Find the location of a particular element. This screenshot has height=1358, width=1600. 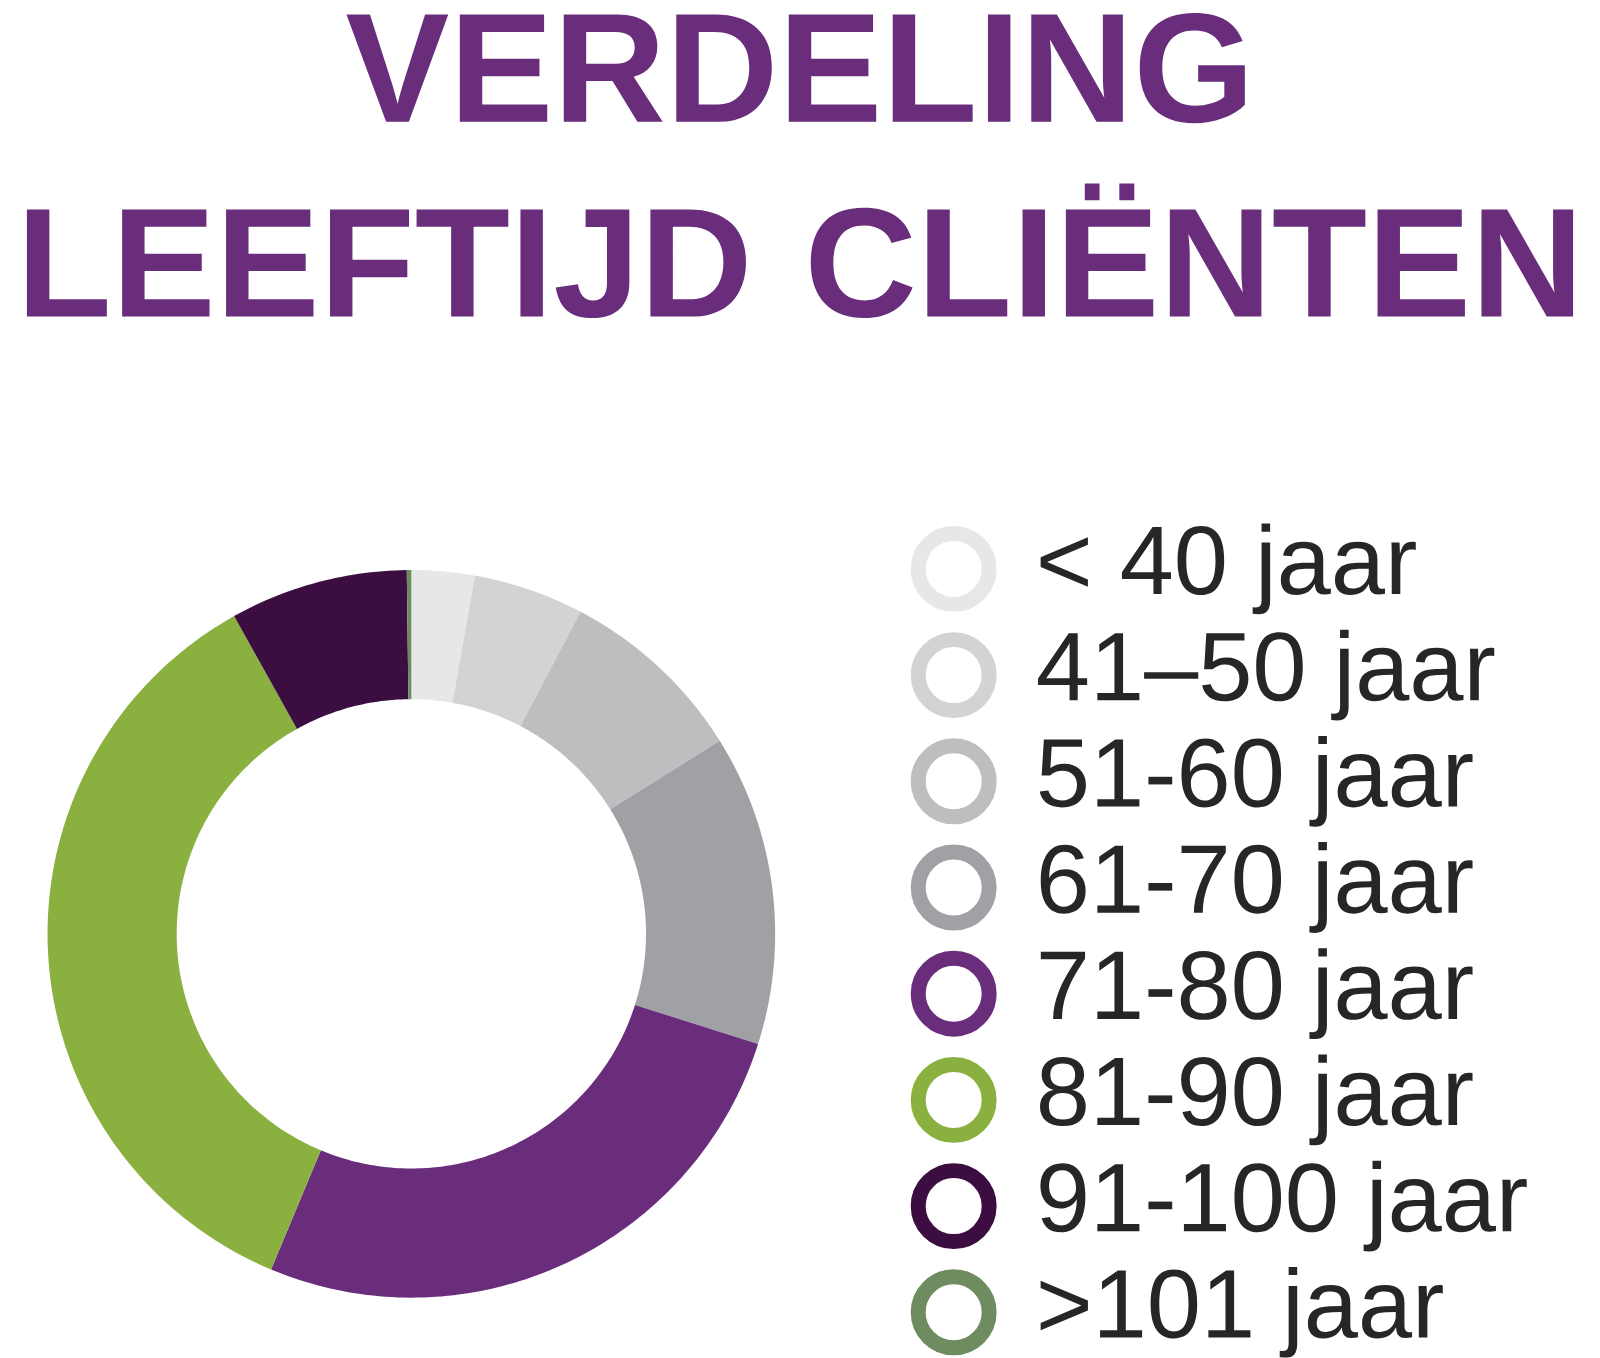

legend-label: < 40 jaar is located at coordinates (1228, 569).